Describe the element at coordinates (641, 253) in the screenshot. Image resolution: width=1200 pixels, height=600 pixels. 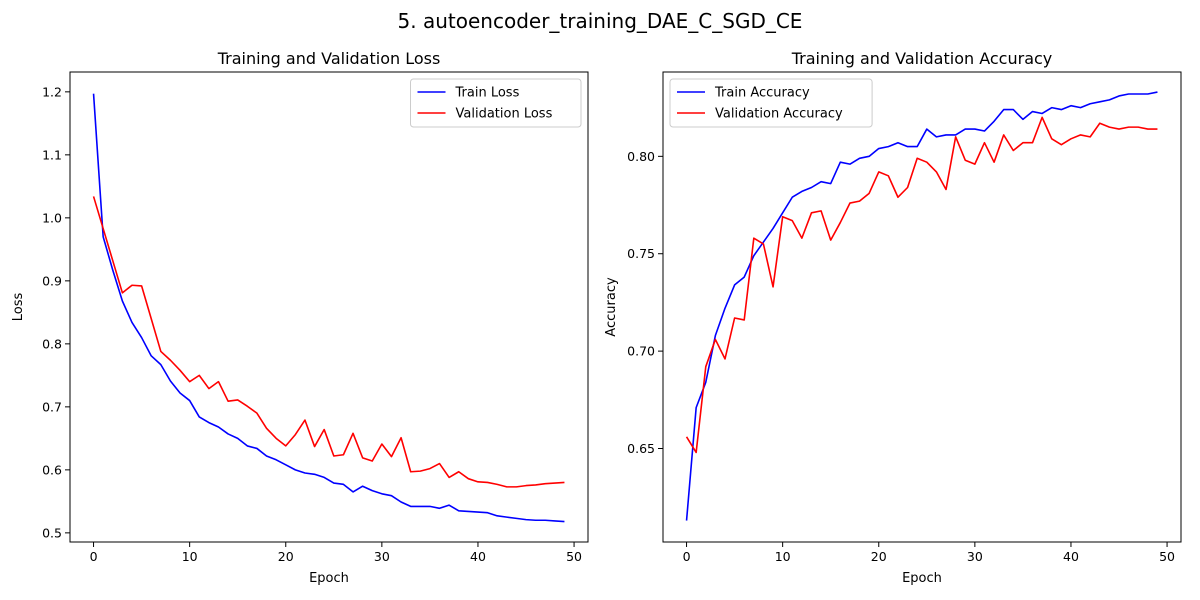
I see `y-tick-label: 0.75` at that location.